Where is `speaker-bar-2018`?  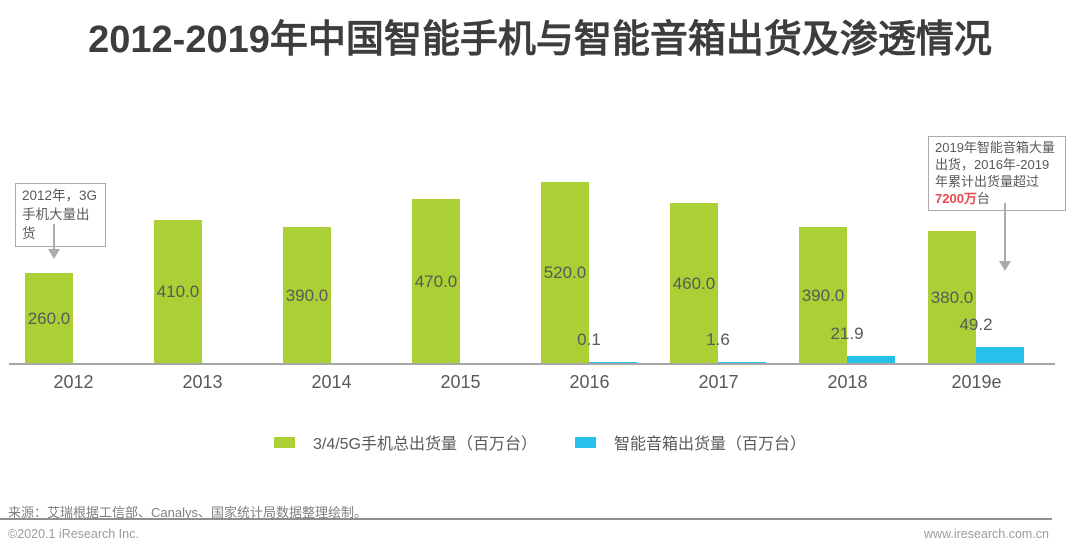 speaker-bar-2018 is located at coordinates (871, 360).